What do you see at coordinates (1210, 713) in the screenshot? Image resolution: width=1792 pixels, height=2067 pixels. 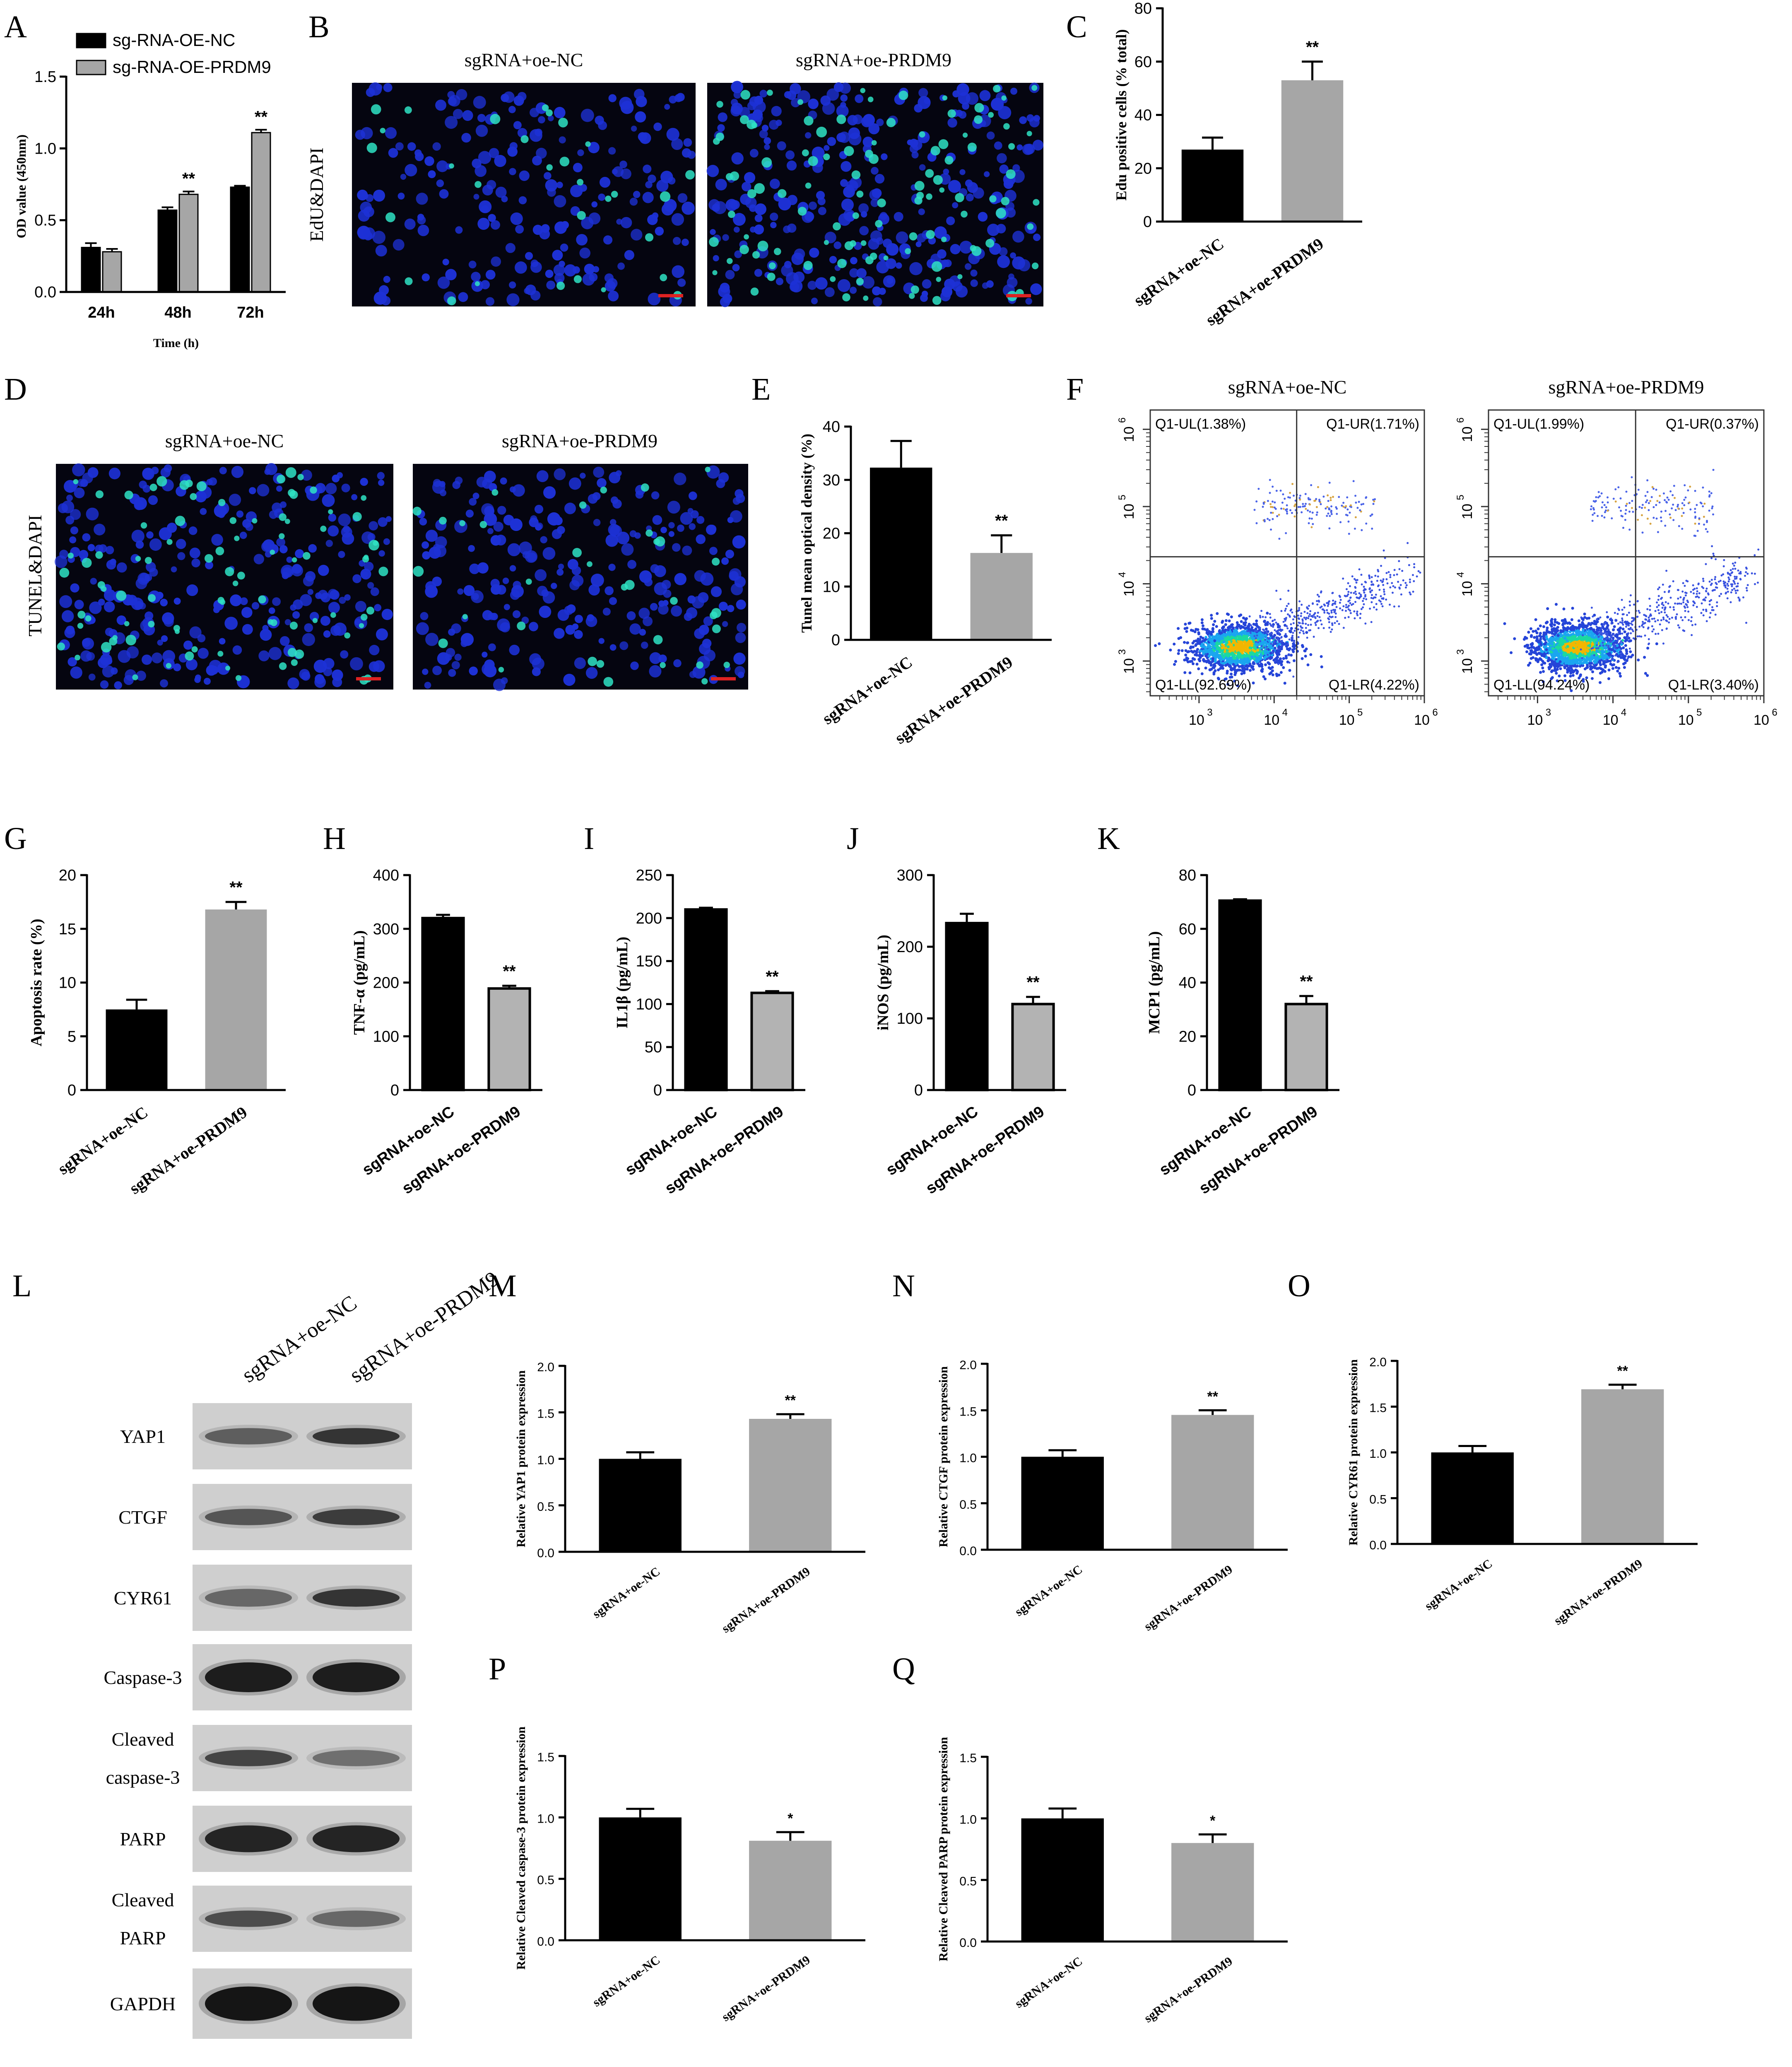 I see `x-tick-exponent: 3` at bounding box center [1210, 713].